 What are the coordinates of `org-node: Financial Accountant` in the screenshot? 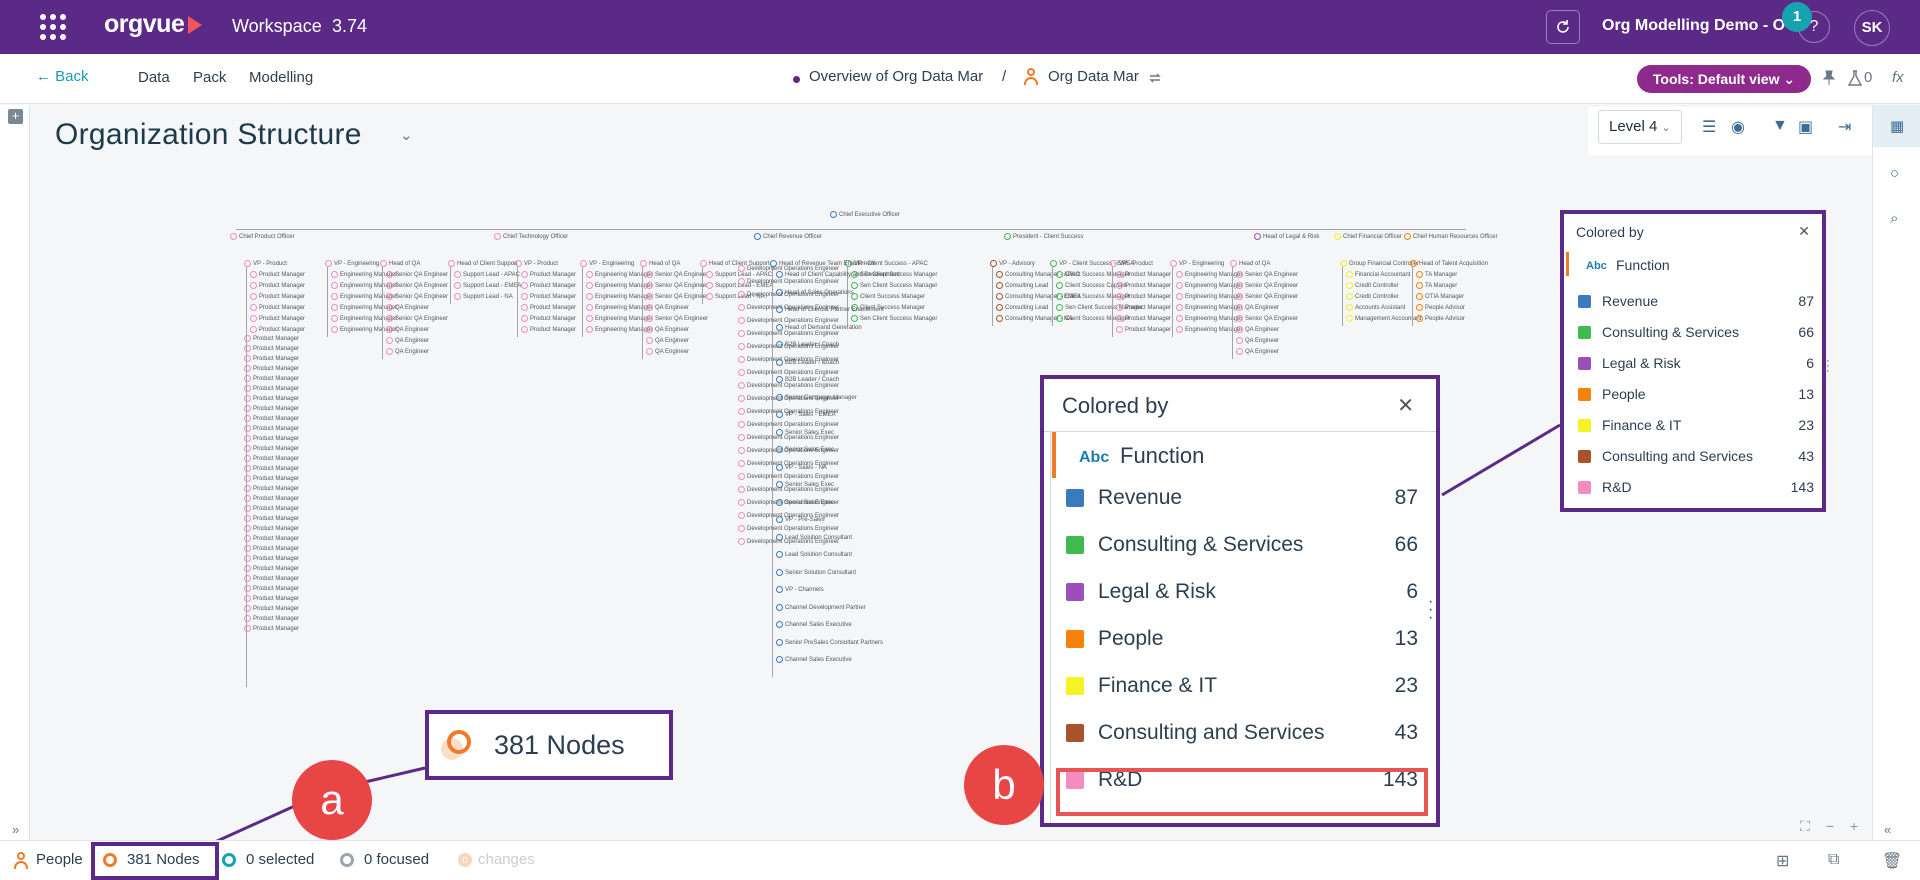 It's located at (1378, 274).